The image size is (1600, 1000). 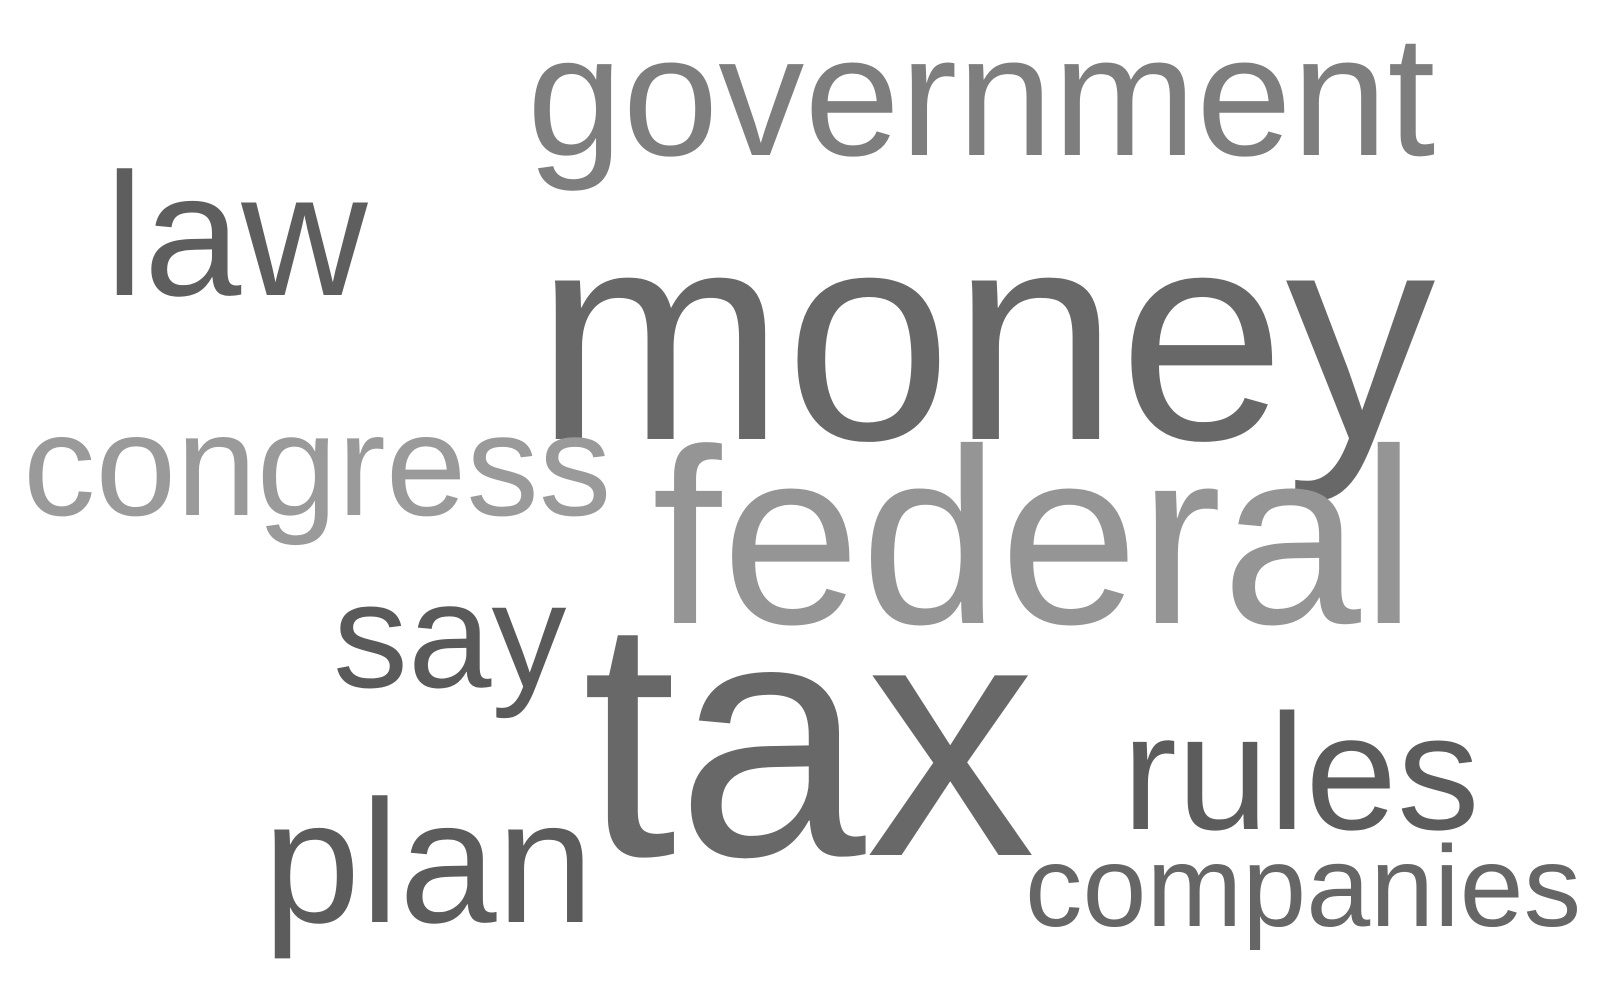 I want to click on word-plan: plan, so click(x=428, y=862).